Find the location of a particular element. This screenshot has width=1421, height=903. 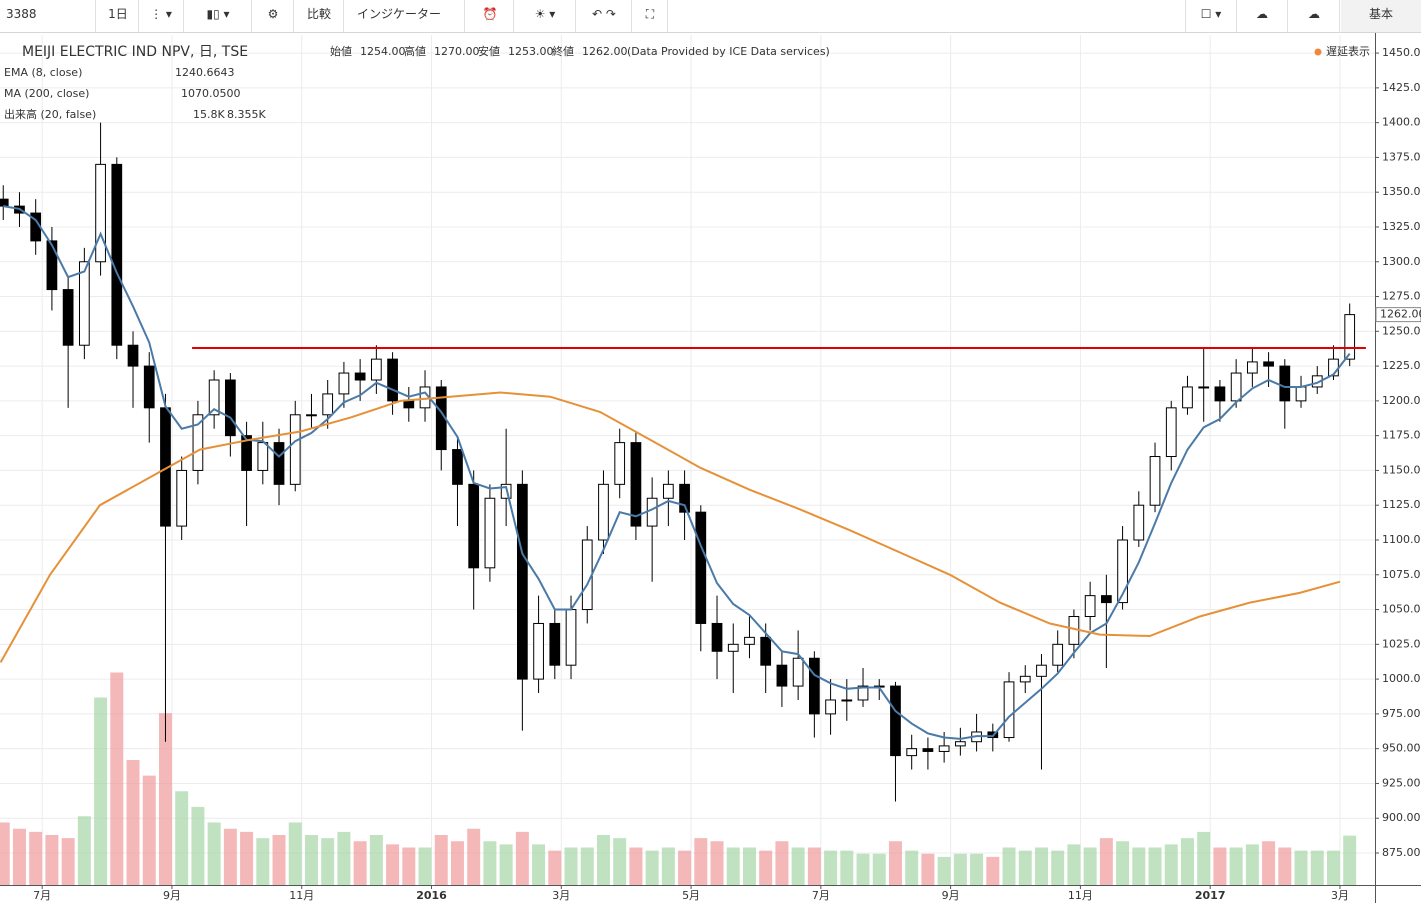

save-button: ☁ is located at coordinates (1314, 16).